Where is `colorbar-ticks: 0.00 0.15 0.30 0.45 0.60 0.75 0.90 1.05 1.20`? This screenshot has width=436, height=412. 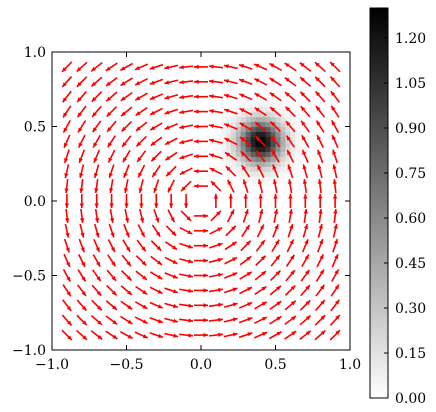
colorbar-ticks: 0.00 0.15 0.30 0.45 0.60 0.75 0.90 1.05 1.20 is located at coordinates (405, 219).